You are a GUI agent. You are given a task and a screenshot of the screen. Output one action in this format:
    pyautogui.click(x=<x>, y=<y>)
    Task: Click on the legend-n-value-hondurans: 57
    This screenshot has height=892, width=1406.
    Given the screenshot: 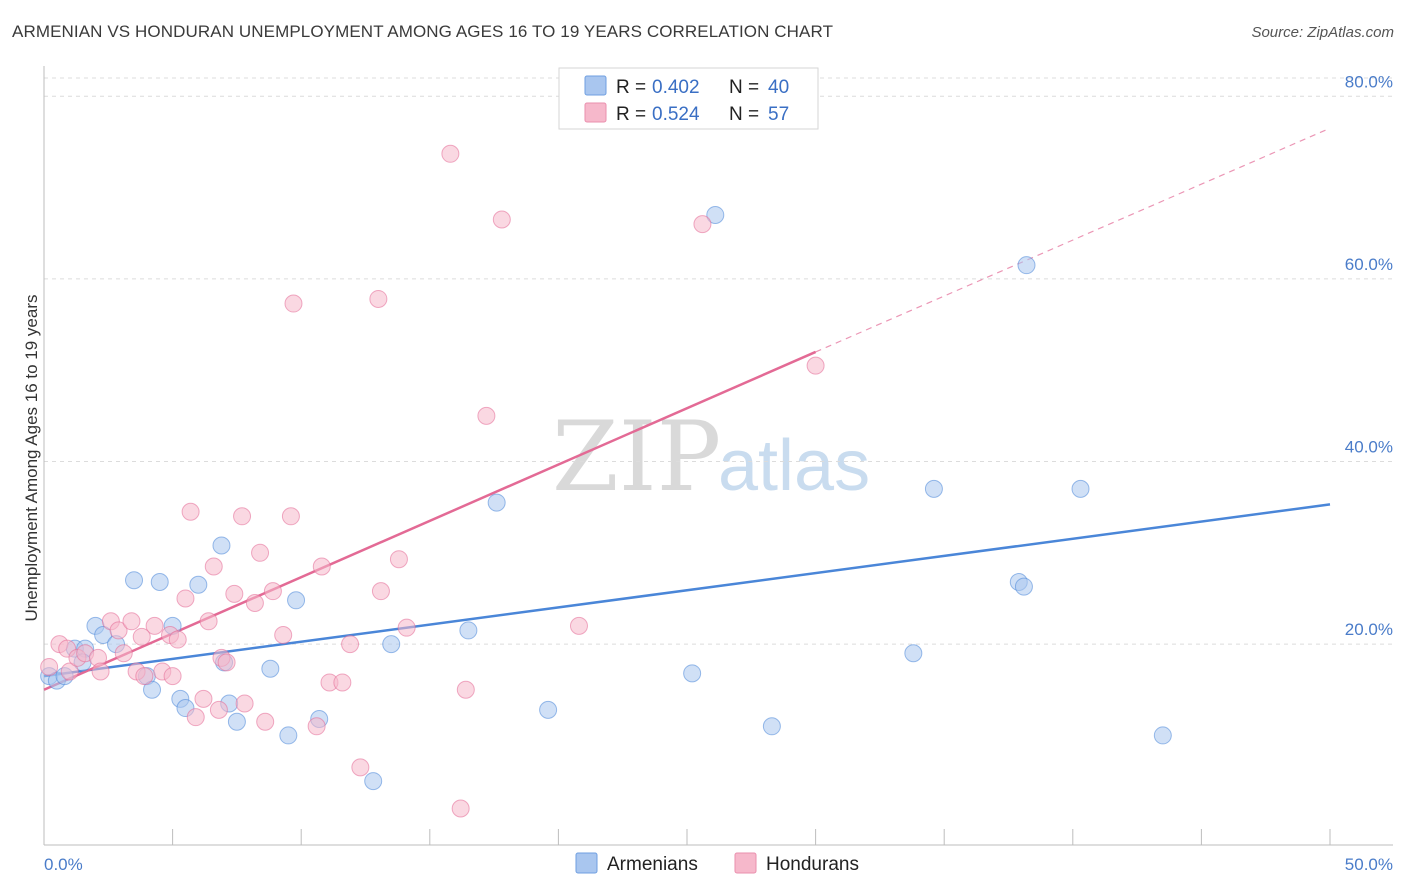 What is the action you would take?
    pyautogui.click(x=778, y=114)
    